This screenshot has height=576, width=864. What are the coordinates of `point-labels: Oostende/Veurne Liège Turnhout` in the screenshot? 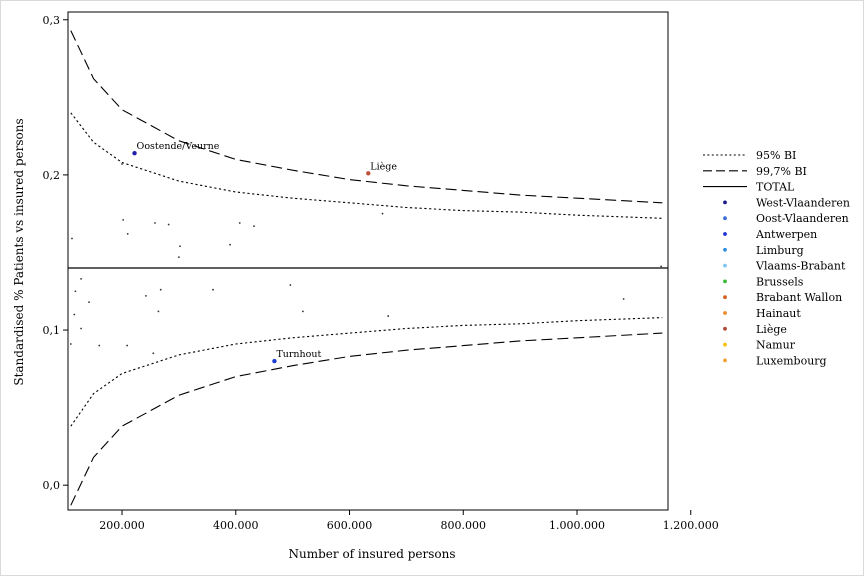 It's located at (267, 250).